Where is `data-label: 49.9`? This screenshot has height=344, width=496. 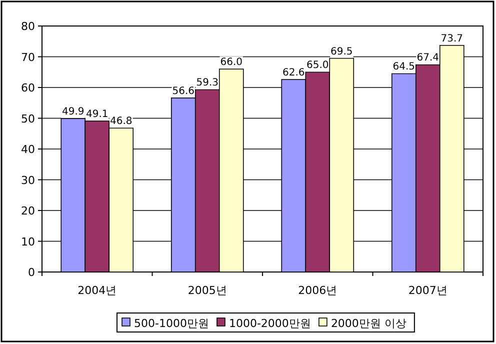 data-label: 49.9 is located at coordinates (73, 112).